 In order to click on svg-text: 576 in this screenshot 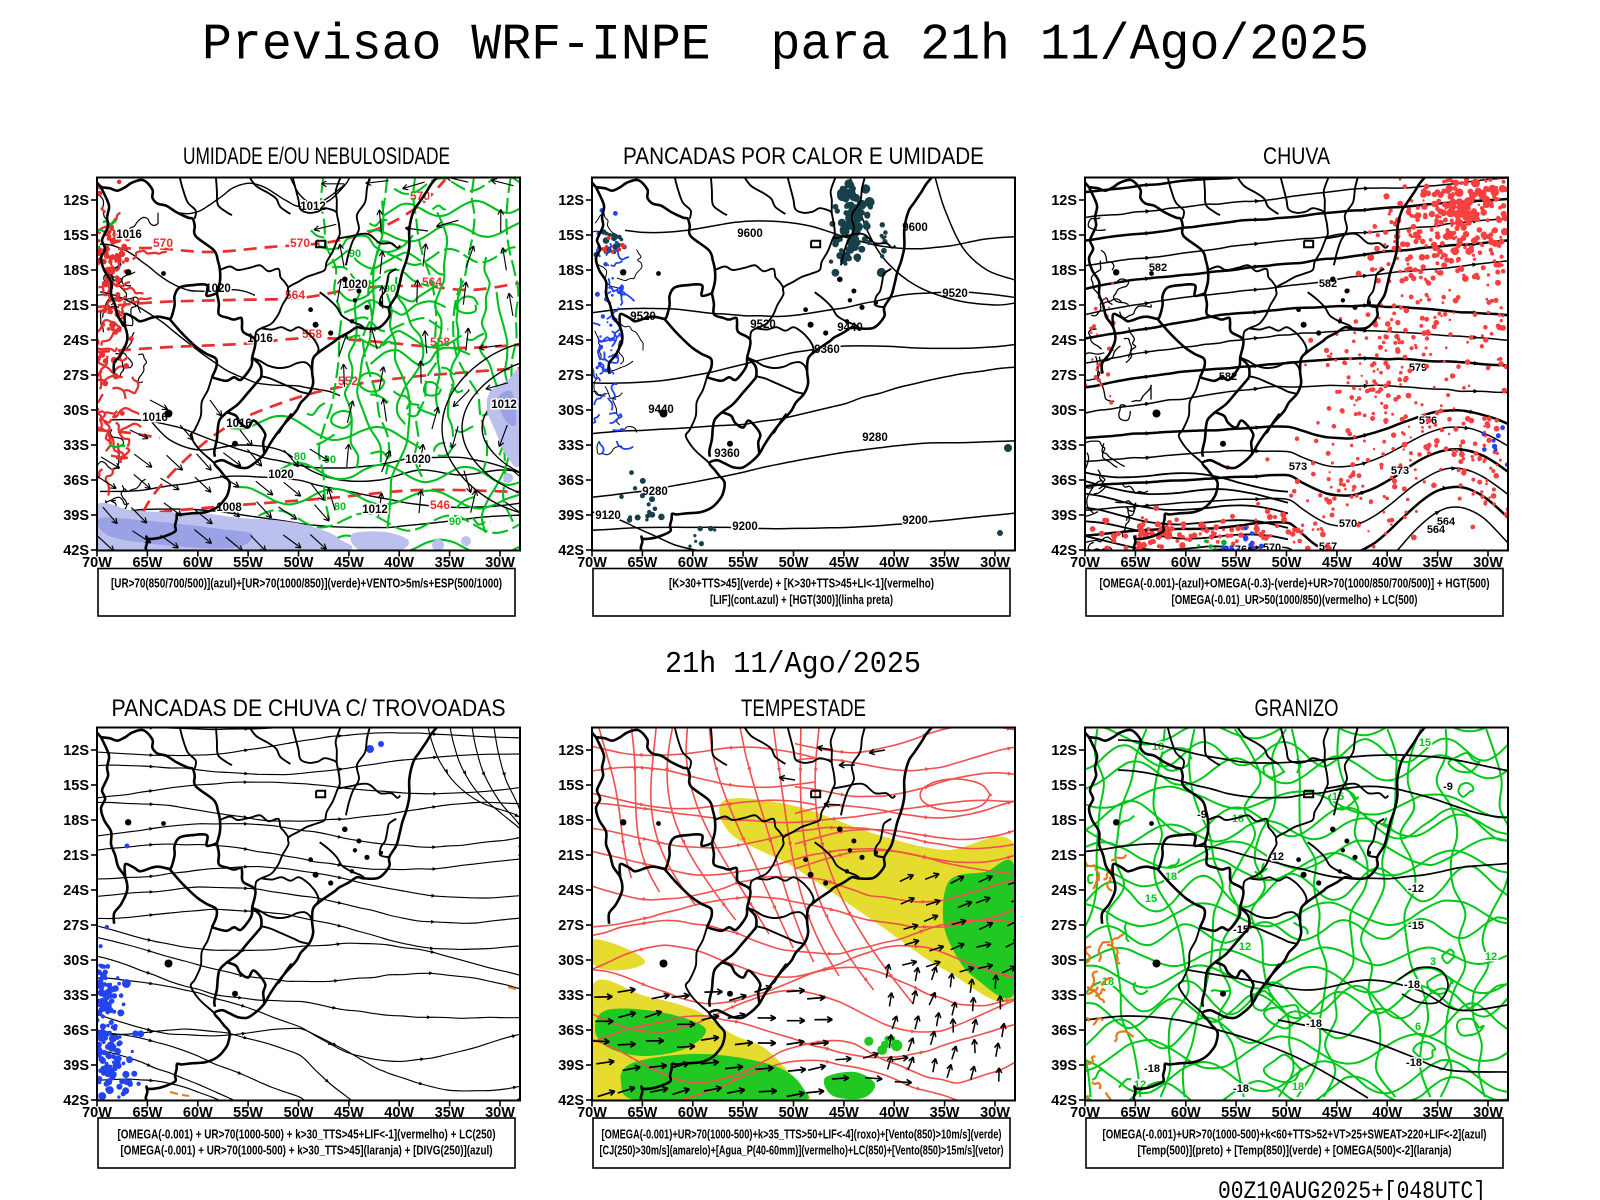, I will do `click(1238, 550)`.